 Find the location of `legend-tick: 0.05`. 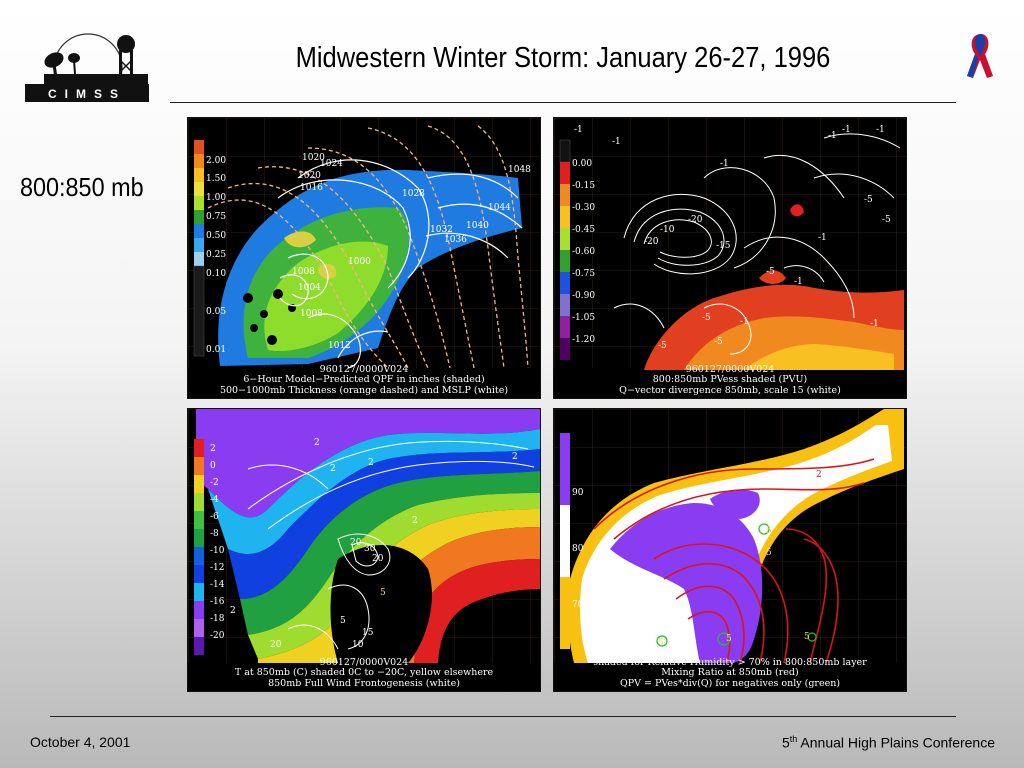

legend-tick: 0.05 is located at coordinates (216, 312).